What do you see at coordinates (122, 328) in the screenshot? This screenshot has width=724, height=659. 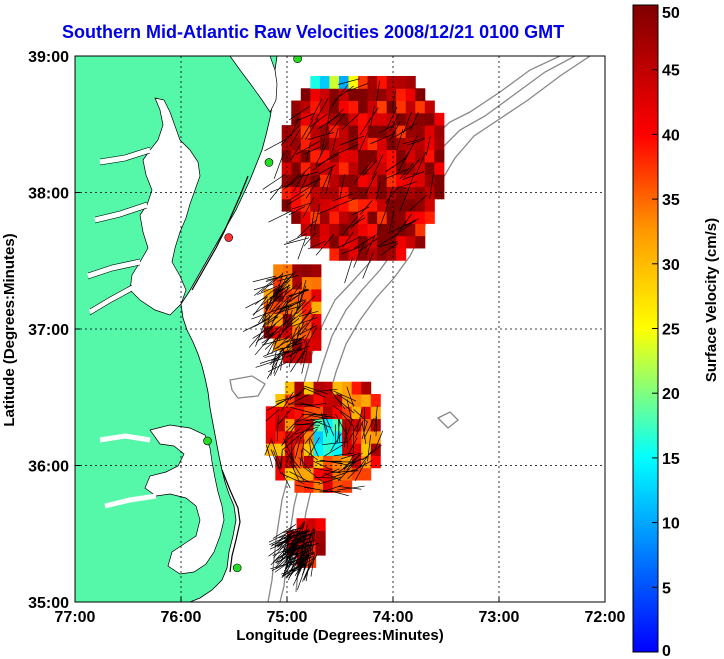 I see `rivers` at bounding box center [122, 328].